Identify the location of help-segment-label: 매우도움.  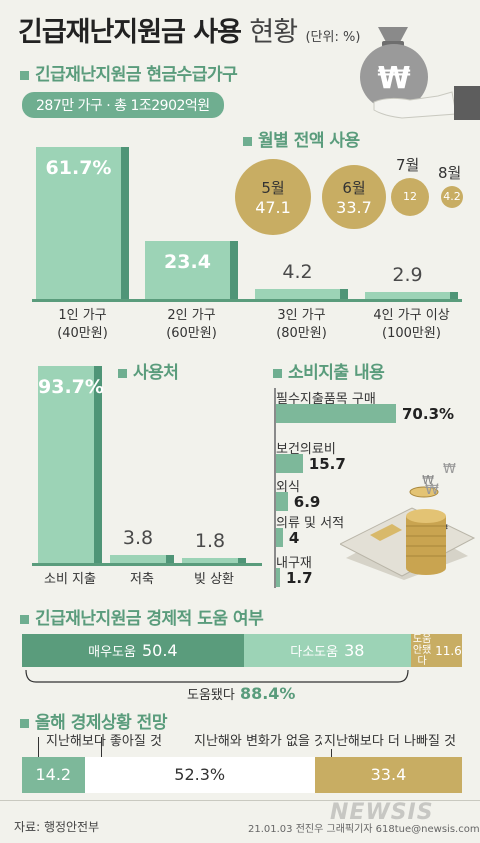
(112, 652).